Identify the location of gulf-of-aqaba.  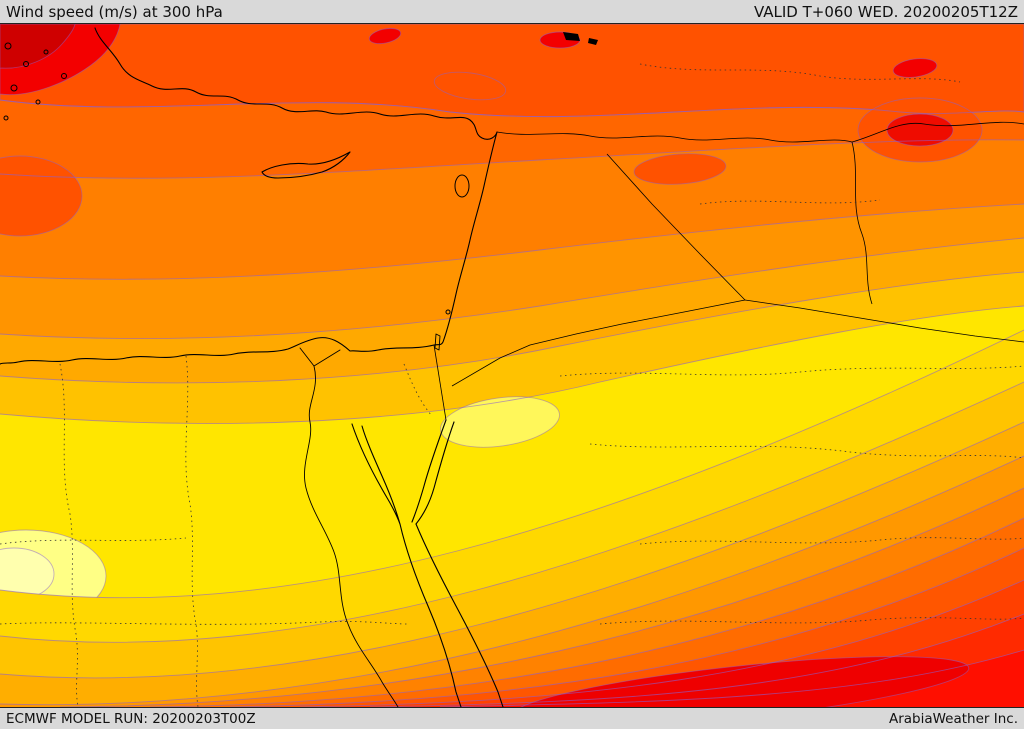
(433, 472).